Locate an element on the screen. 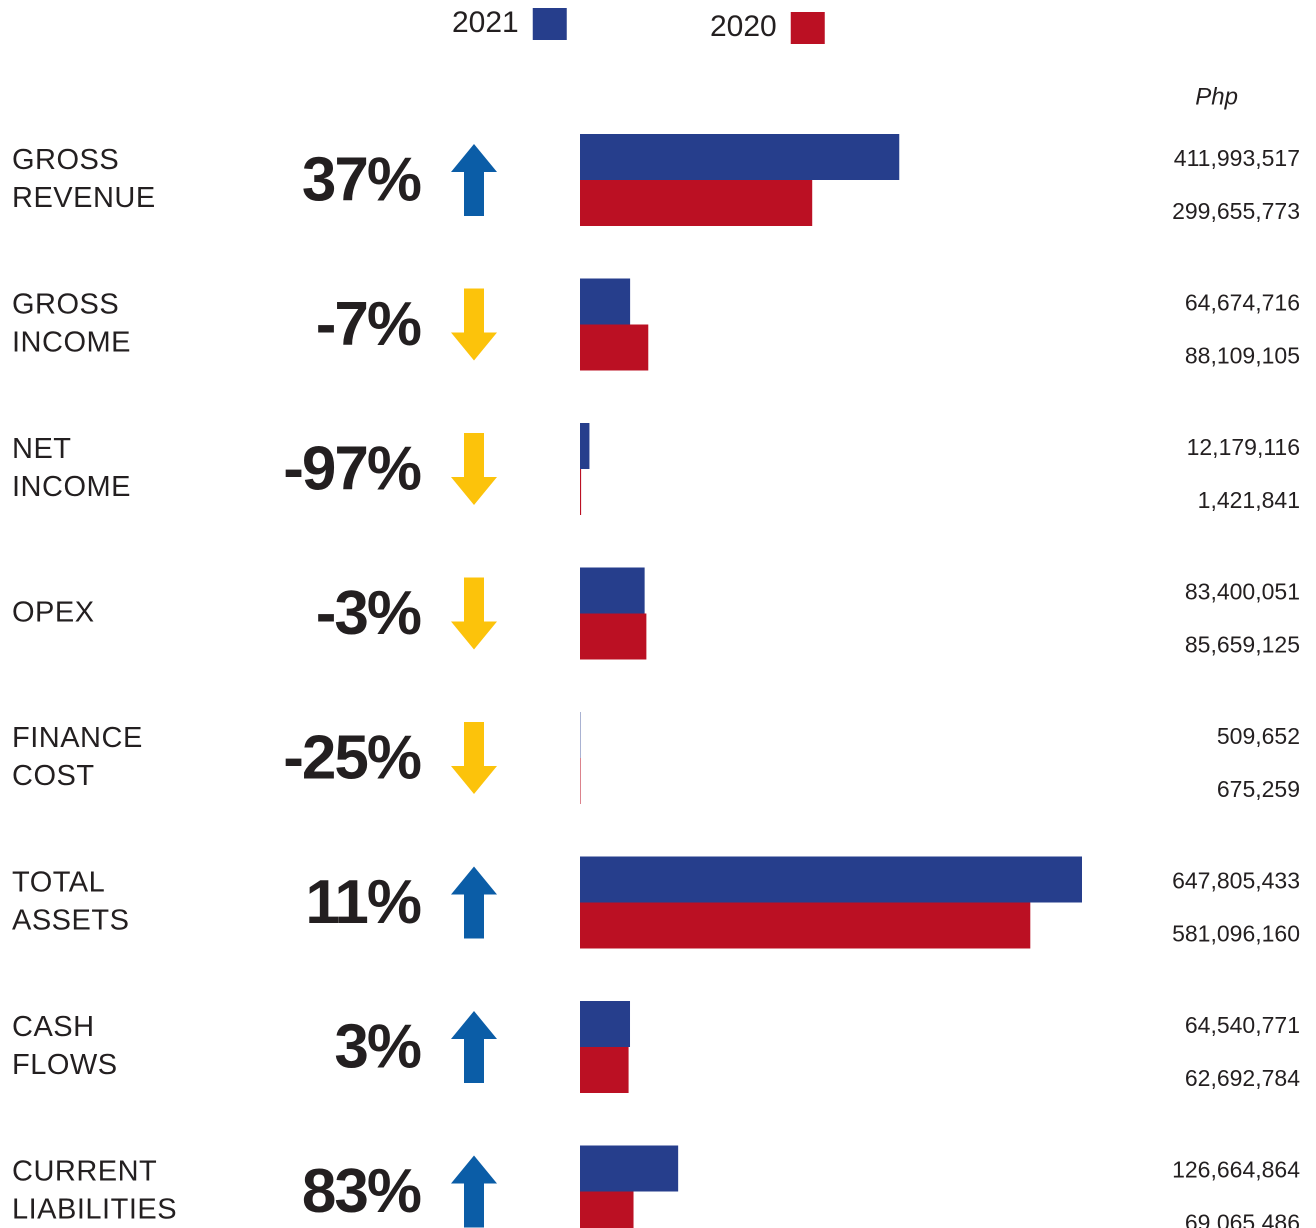 This screenshot has width=1316, height=1228. category-label: FINANCE COST is located at coordinates (77, 757).